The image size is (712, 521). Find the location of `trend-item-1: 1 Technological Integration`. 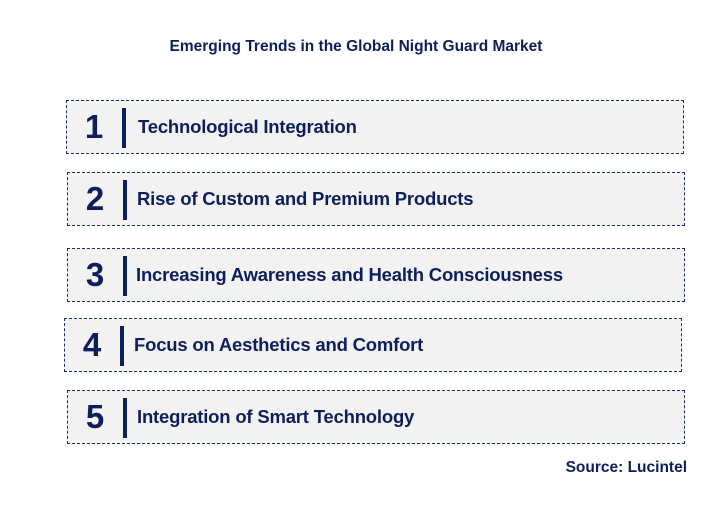

trend-item-1: 1 Technological Integration is located at coordinates (375, 127).